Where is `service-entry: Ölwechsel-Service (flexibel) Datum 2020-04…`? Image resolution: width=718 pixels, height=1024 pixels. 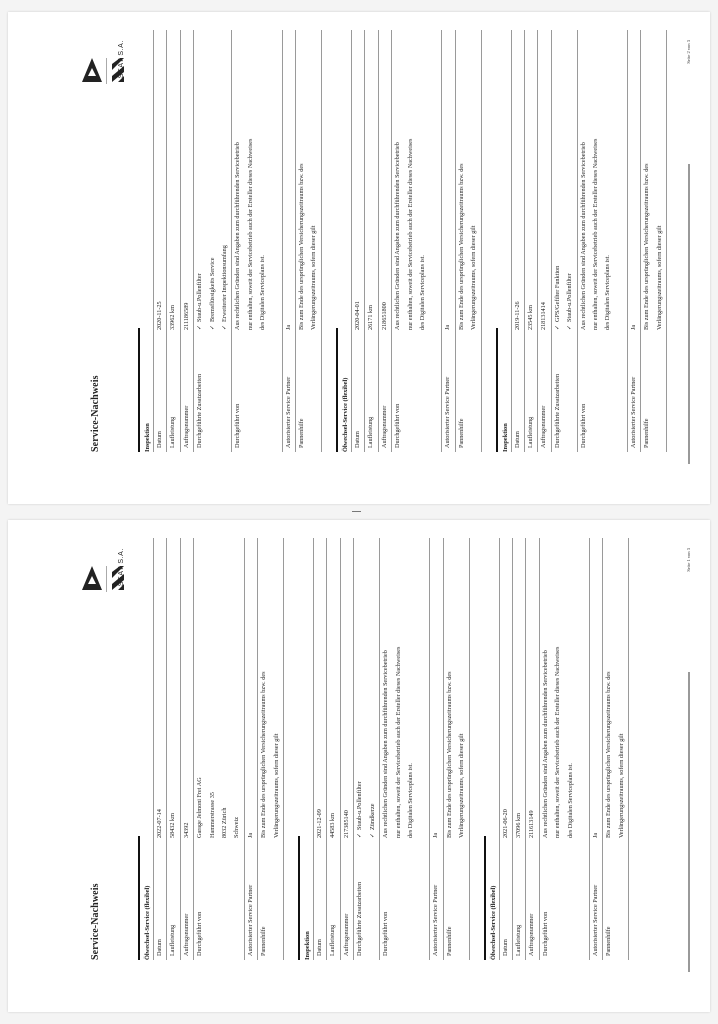
service-entry: Ölwechsel-Service (flexibel) Datum 2020-04… is located at coordinates (408, 241).